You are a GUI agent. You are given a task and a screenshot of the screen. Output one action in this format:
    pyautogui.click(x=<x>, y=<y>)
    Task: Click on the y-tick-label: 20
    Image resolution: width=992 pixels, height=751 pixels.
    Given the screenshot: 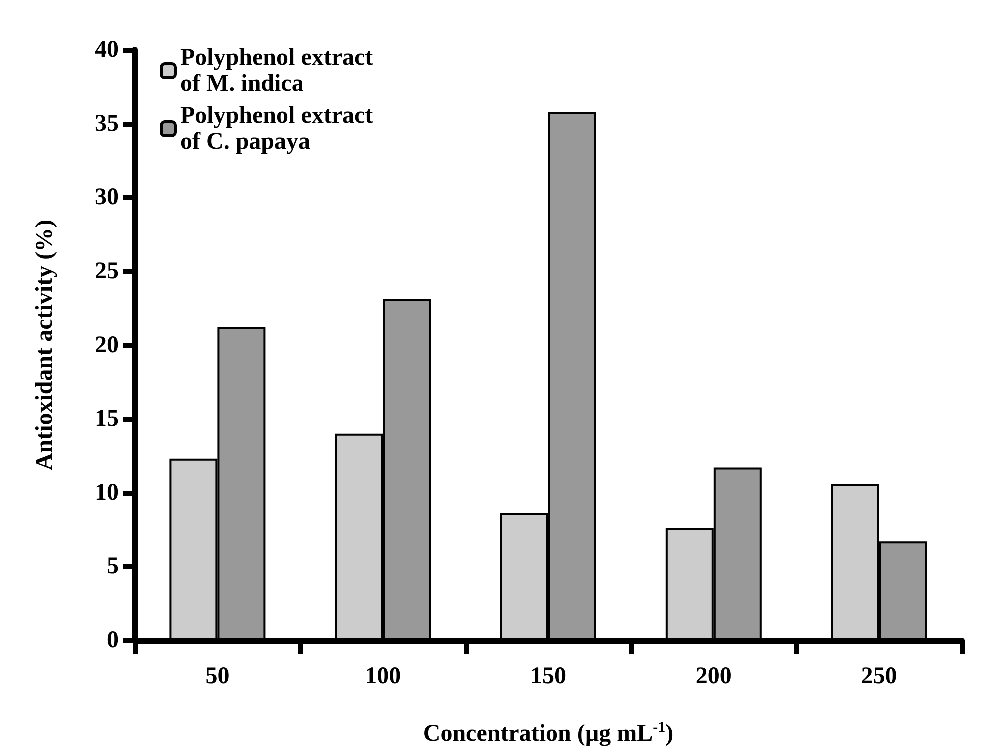 What is the action you would take?
    pyautogui.click(x=107, y=345)
    